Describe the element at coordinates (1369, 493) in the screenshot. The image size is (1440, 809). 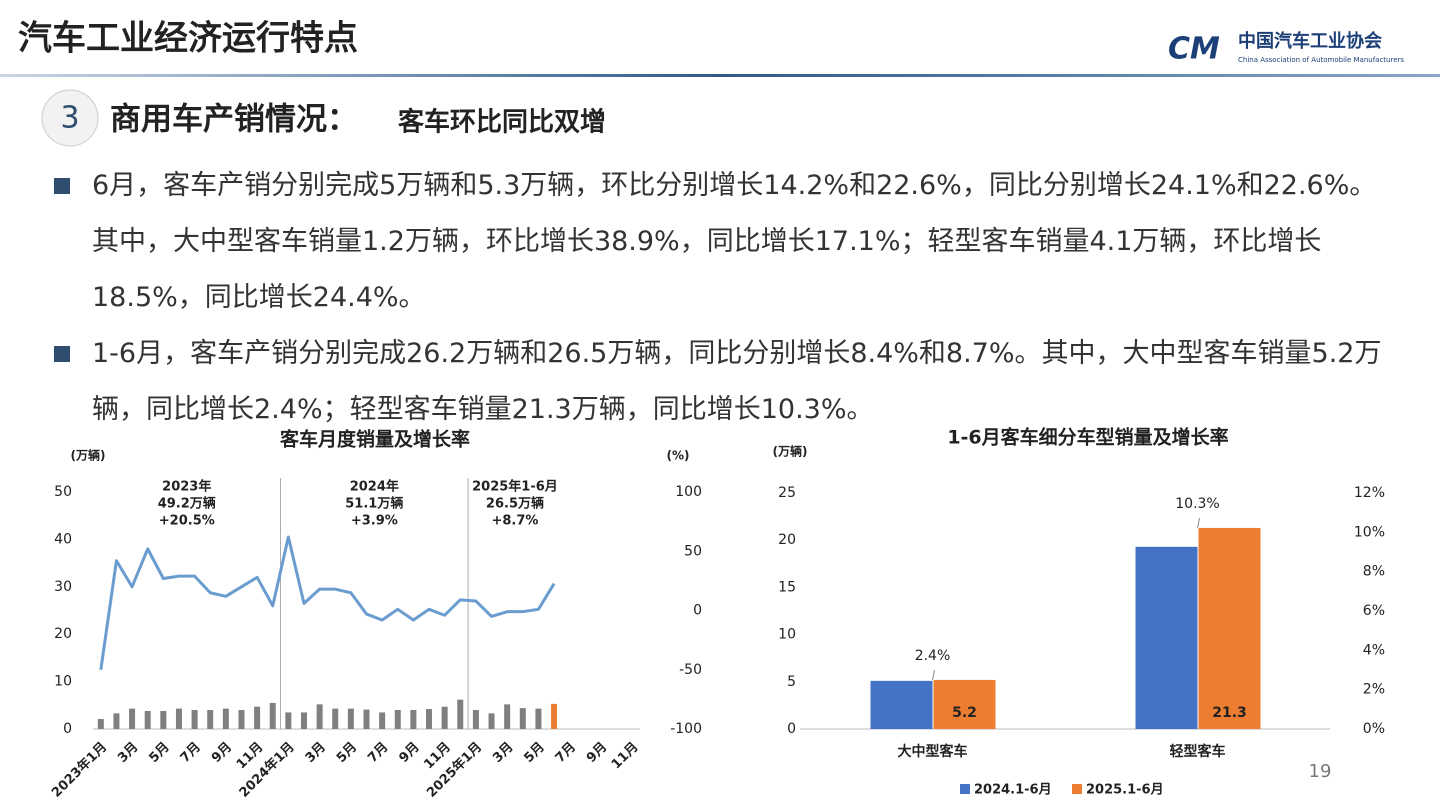
I see `y2-tick-label: 12%` at that location.